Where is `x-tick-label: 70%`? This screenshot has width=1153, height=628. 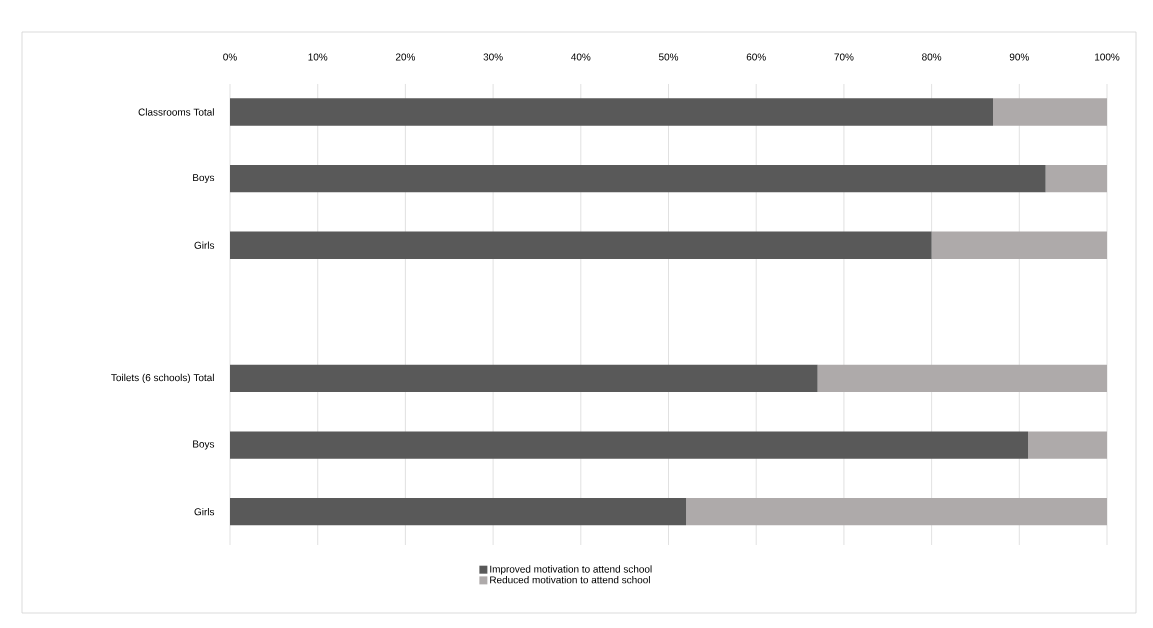
x-tick-label: 70% is located at coordinates (844, 57).